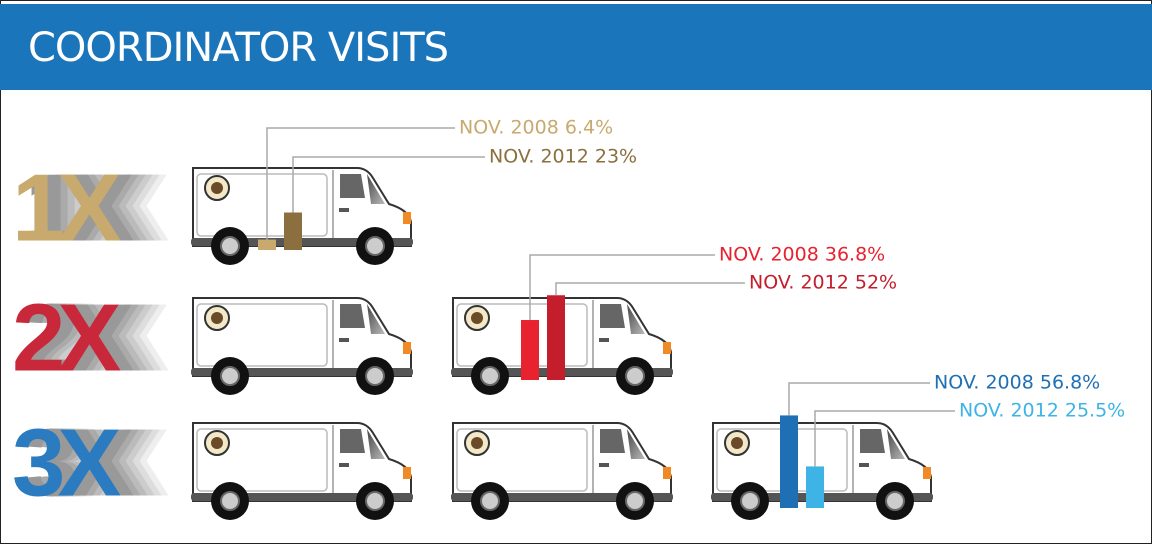 Image resolution: width=1152 pixels, height=544 pixels. What do you see at coordinates (238, 48) in the screenshot?
I see `title: COORDINATOR VISITS` at bounding box center [238, 48].